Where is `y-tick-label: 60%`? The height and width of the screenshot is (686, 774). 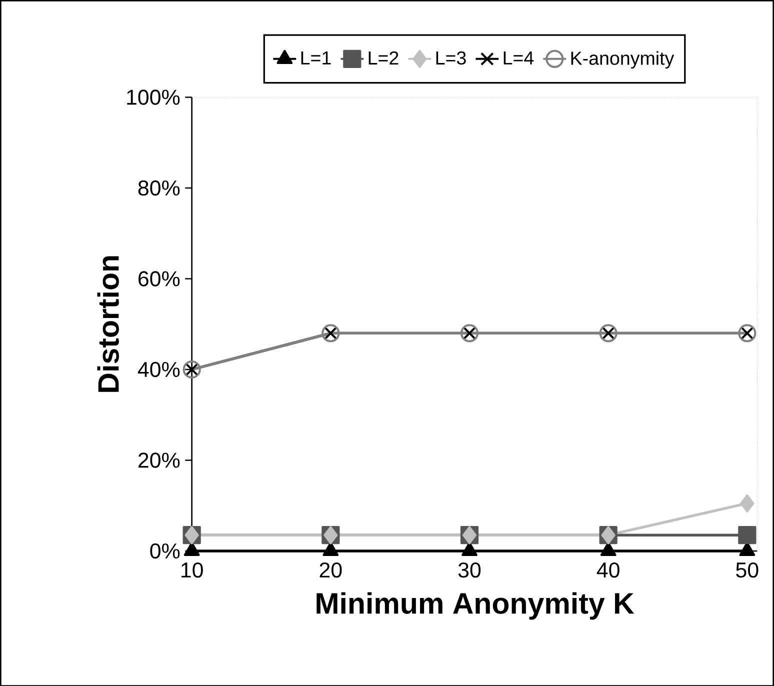 y-tick-label: 60% is located at coordinates (159, 278).